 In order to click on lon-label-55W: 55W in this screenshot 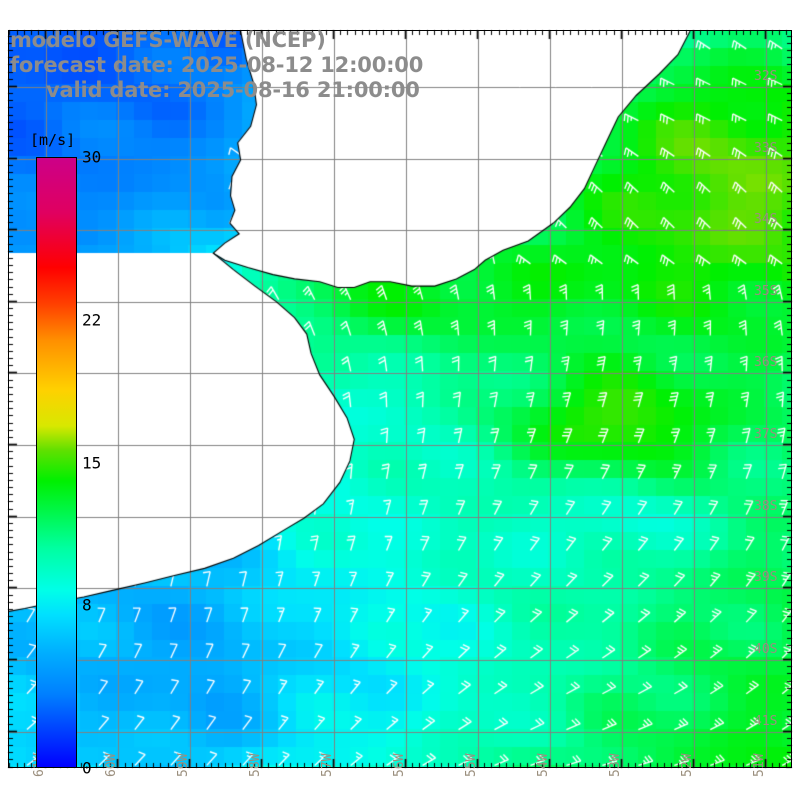, I will do `click(471, 765)`.